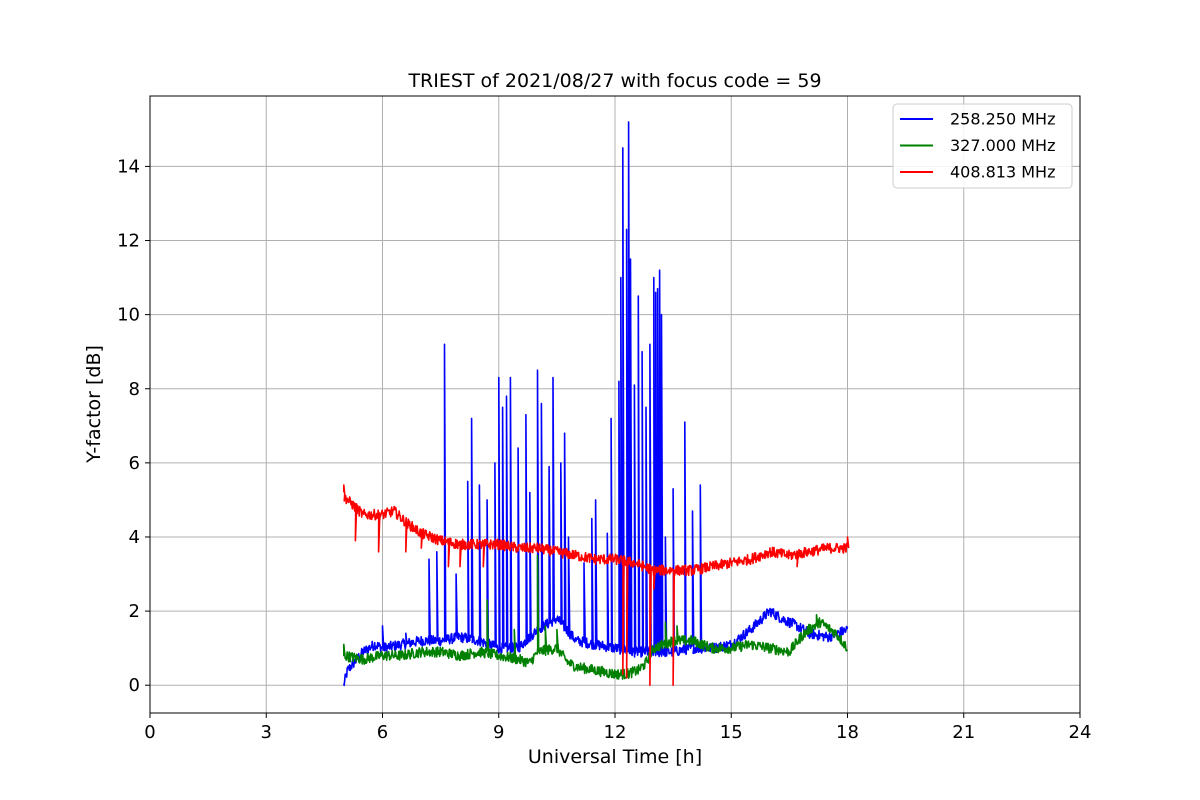  I want to click on x-tick-label: 12, so click(615, 732).